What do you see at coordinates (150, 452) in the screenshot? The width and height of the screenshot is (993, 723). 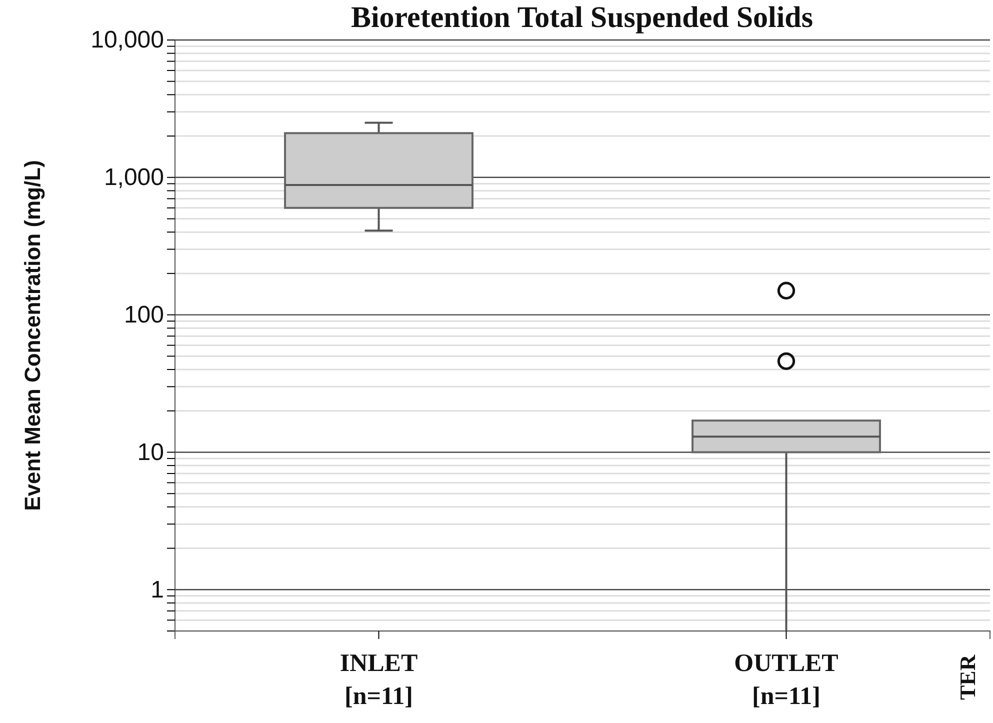 I see `y-tick-label: 10` at bounding box center [150, 452].